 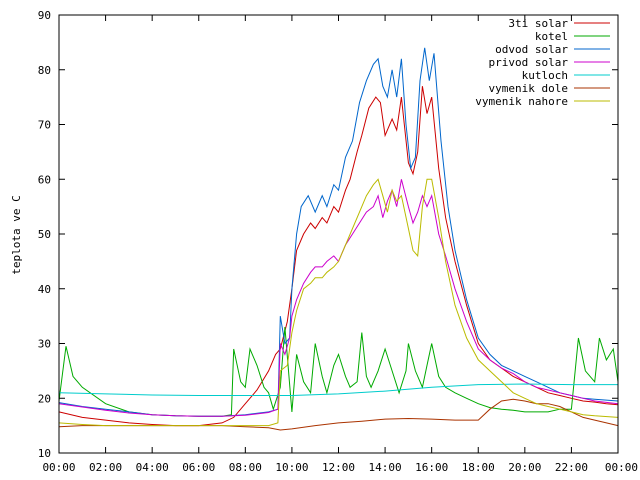 What do you see at coordinates (478, 467) in the screenshot?
I see `x-tick-label: 18:00` at bounding box center [478, 467].